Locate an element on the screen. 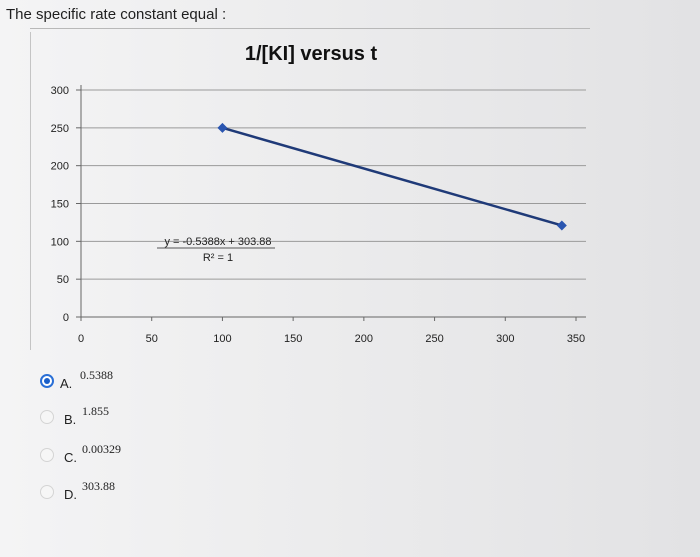 The height and width of the screenshot is (557, 700). trendline-equation: y = -0.5388x + 303.88 is located at coordinates (217, 242).